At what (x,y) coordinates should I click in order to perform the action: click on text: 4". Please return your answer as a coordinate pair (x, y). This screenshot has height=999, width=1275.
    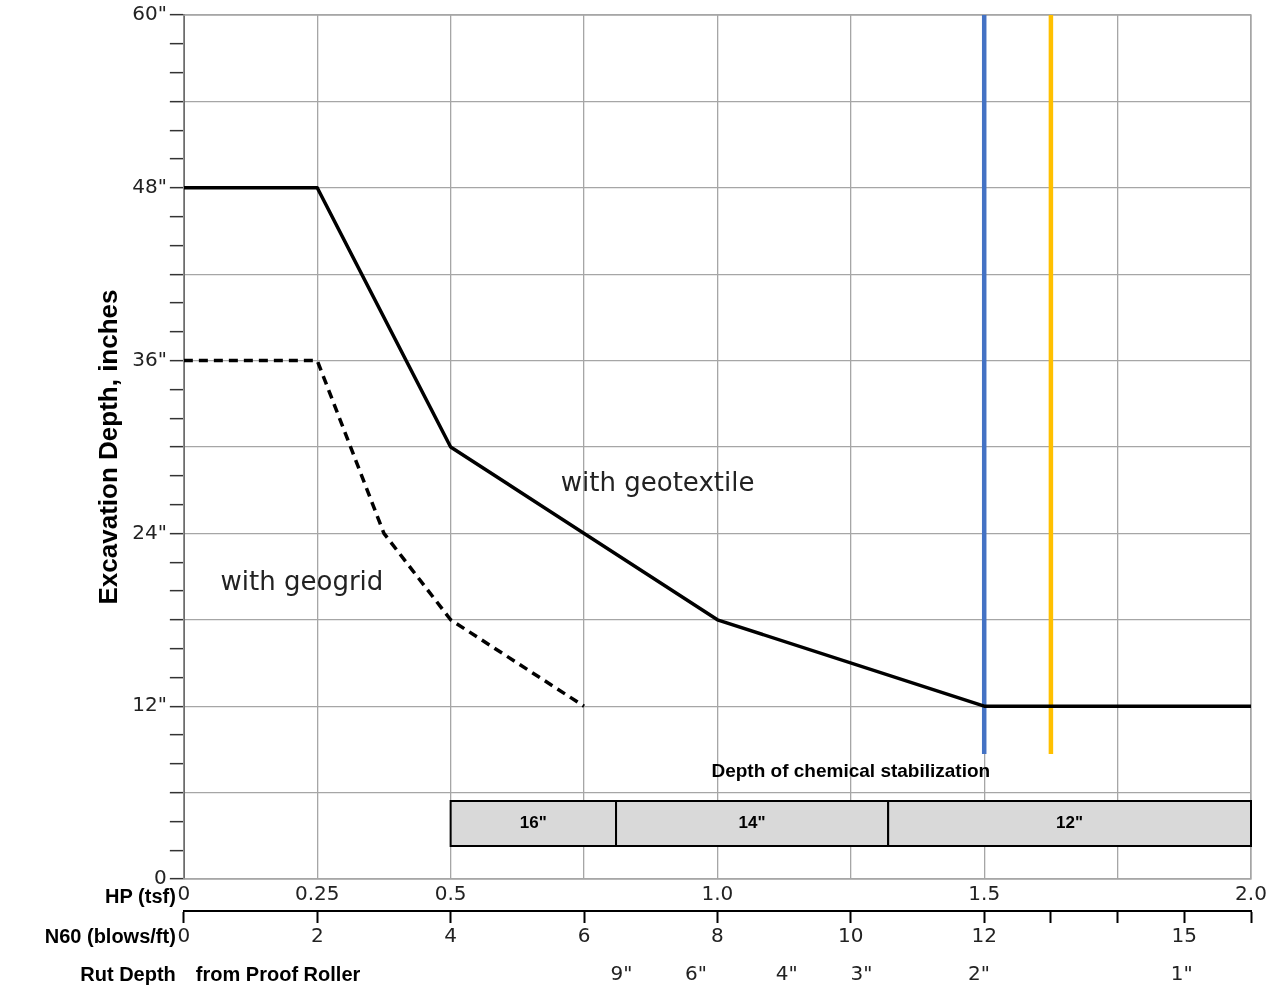
    Looking at the image, I should click on (786, 973).